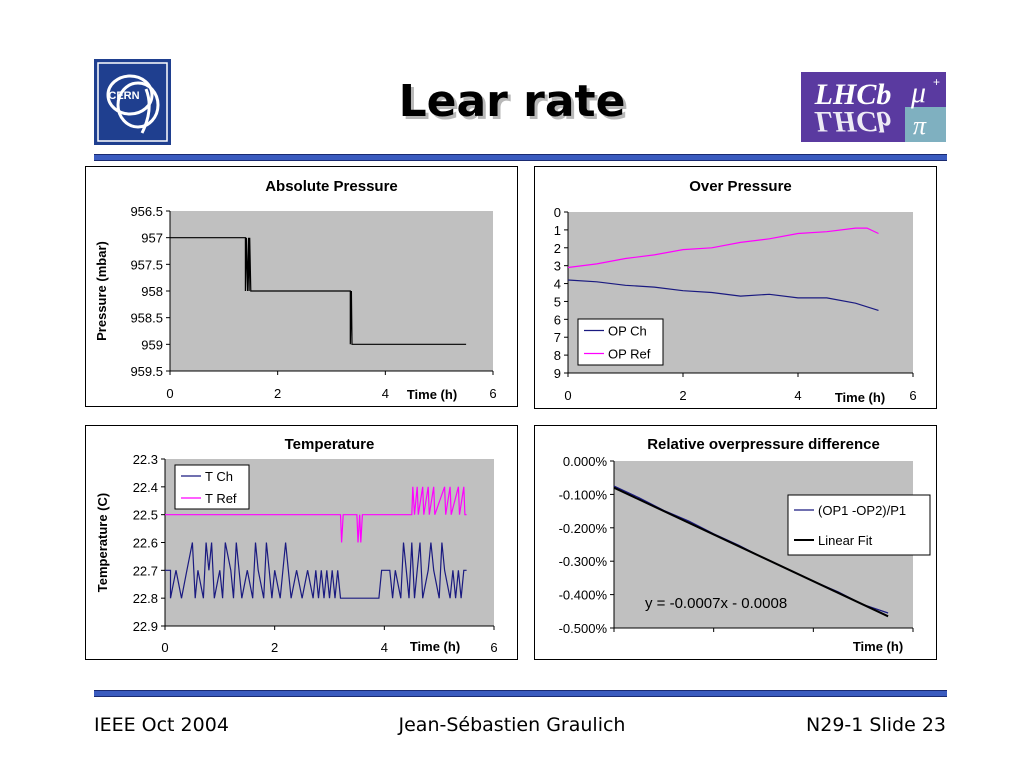 Image resolution: width=1024 pixels, height=768 pixels. Describe the element at coordinates (512, 725) in the screenshot. I see `footer-author: Jean-Sébastien Graulich` at that location.